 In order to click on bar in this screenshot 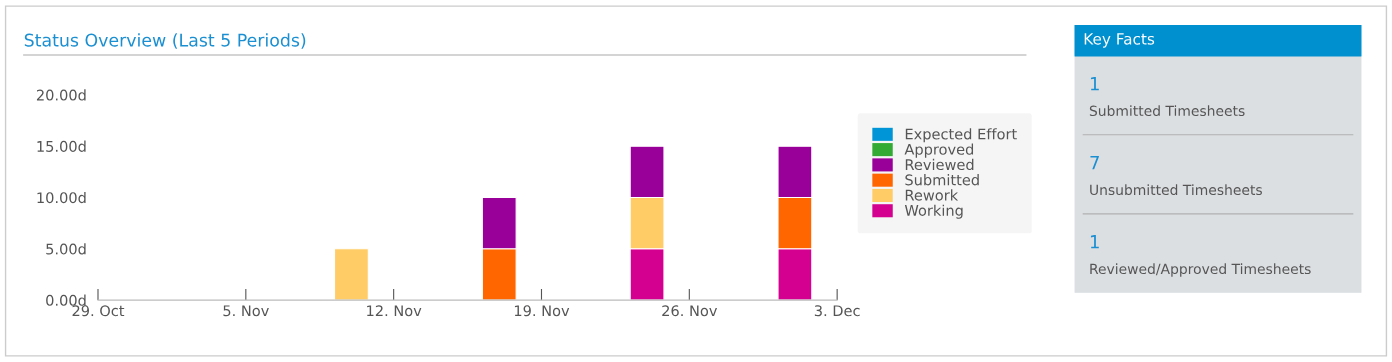, I will do `click(351, 274)`.